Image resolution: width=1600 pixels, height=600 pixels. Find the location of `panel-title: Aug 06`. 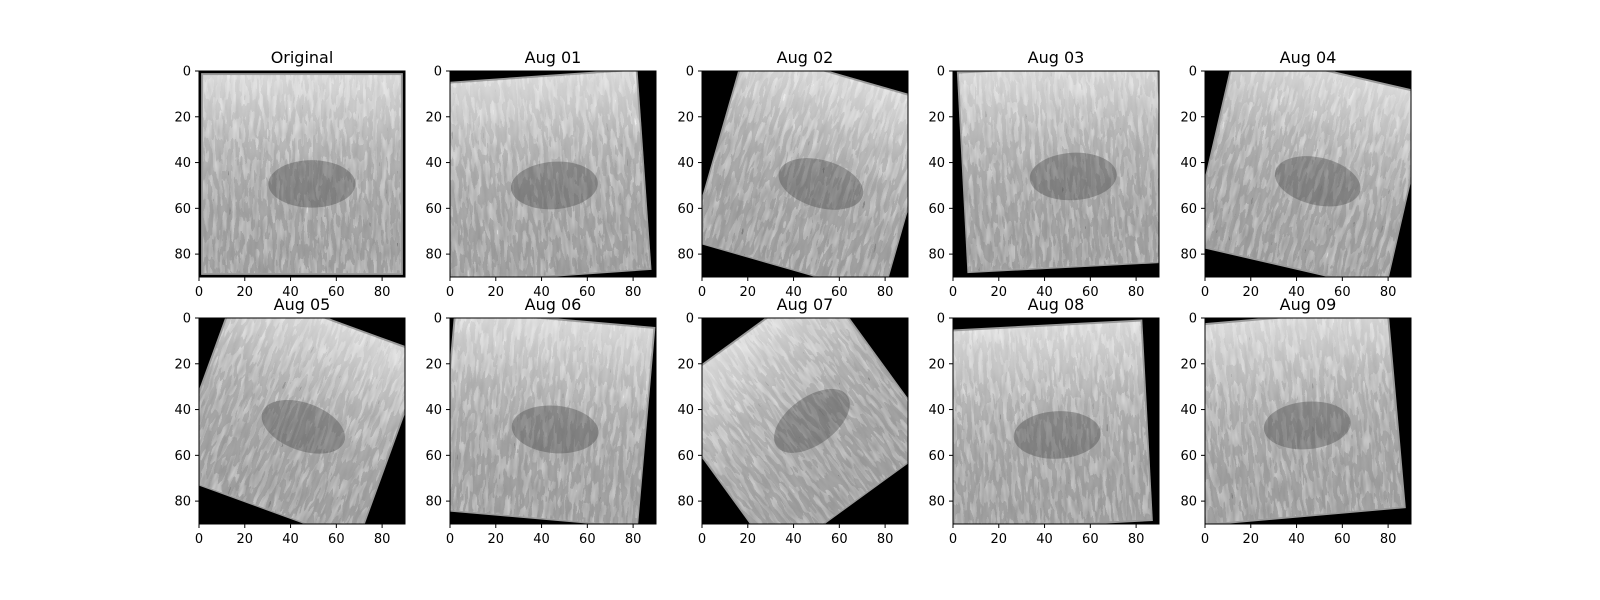

panel-title: Aug 06 is located at coordinates (553, 304).